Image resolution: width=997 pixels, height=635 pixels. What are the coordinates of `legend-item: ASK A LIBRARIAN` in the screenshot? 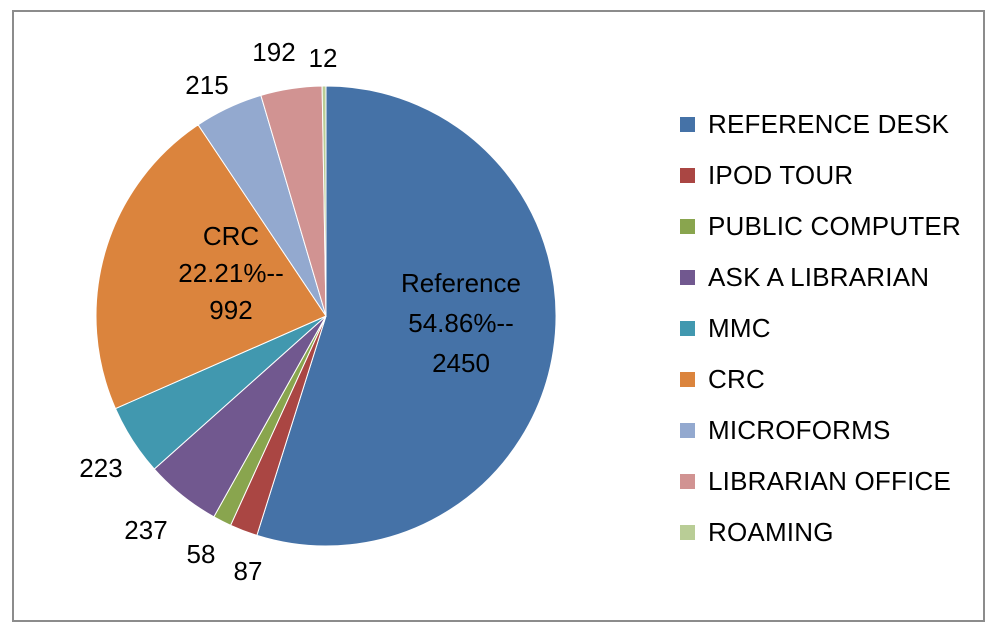 It's located at (820, 277).